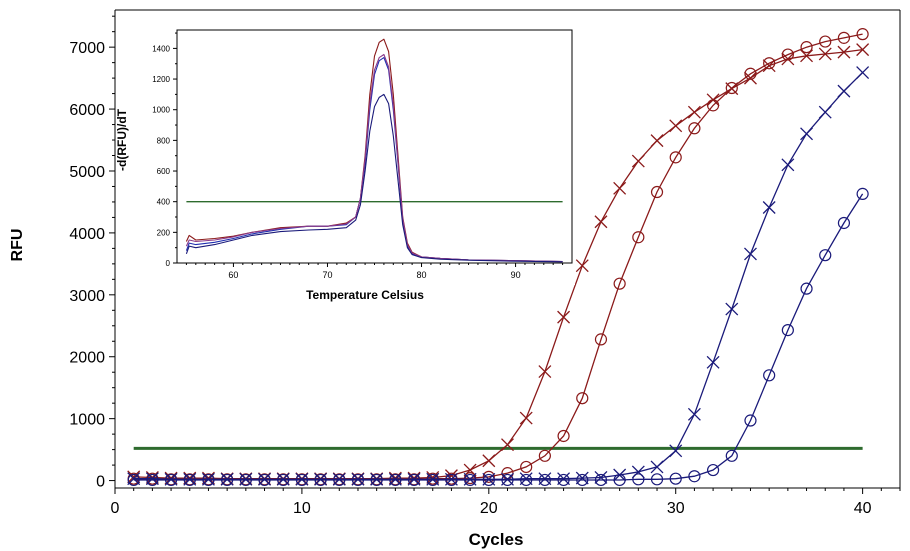 The image size is (910, 551). I want to click on inset-y-axis-label: -d(RFU)/dT, so click(122, 139).